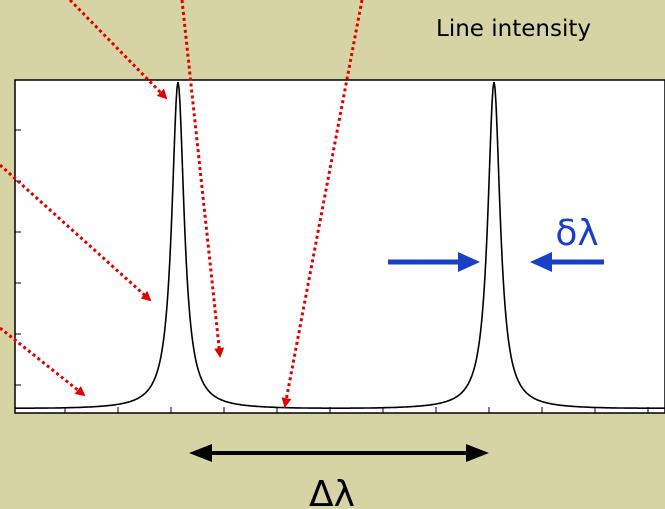  I want to click on linewidth-label: δλ, so click(576, 233).